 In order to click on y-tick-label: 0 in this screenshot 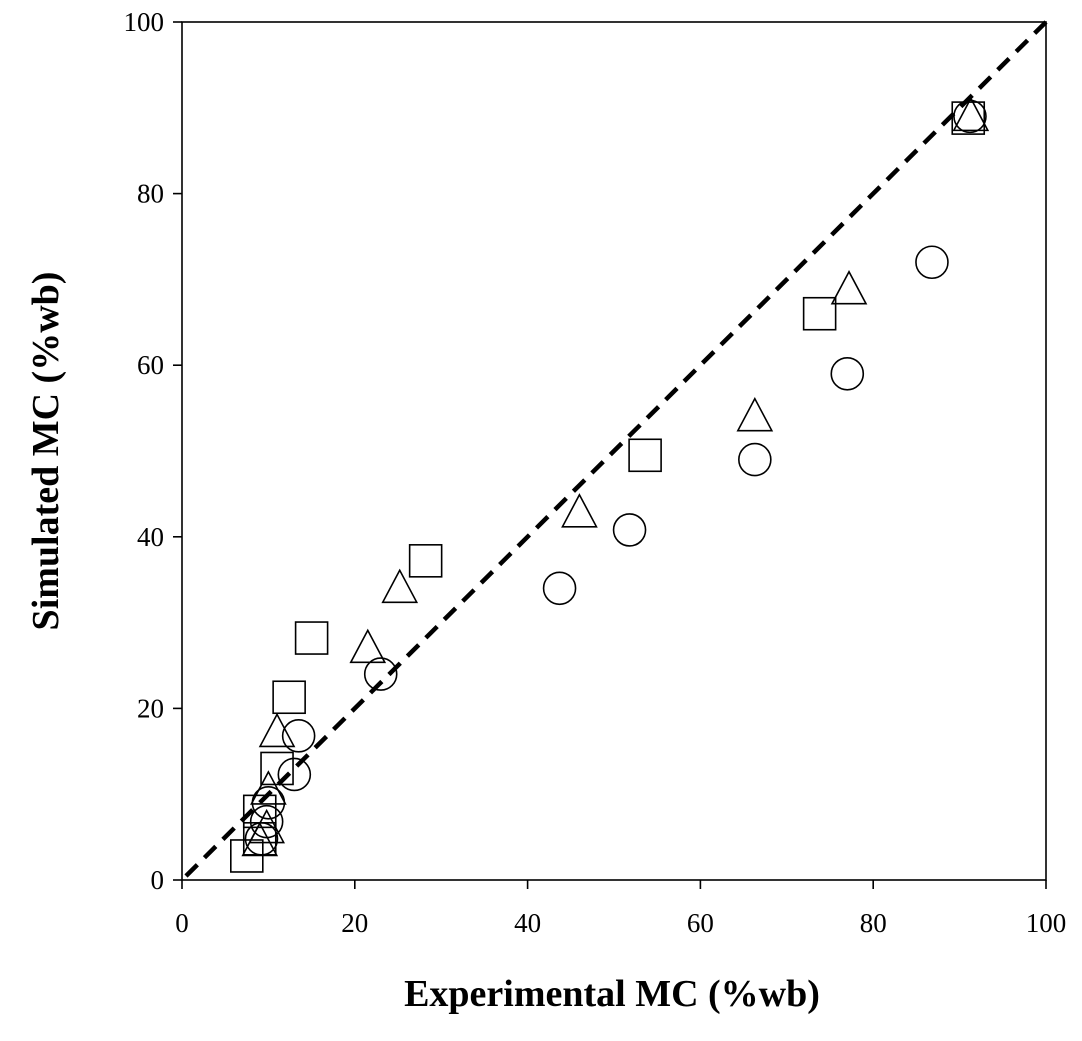, I will do `click(158, 880)`.